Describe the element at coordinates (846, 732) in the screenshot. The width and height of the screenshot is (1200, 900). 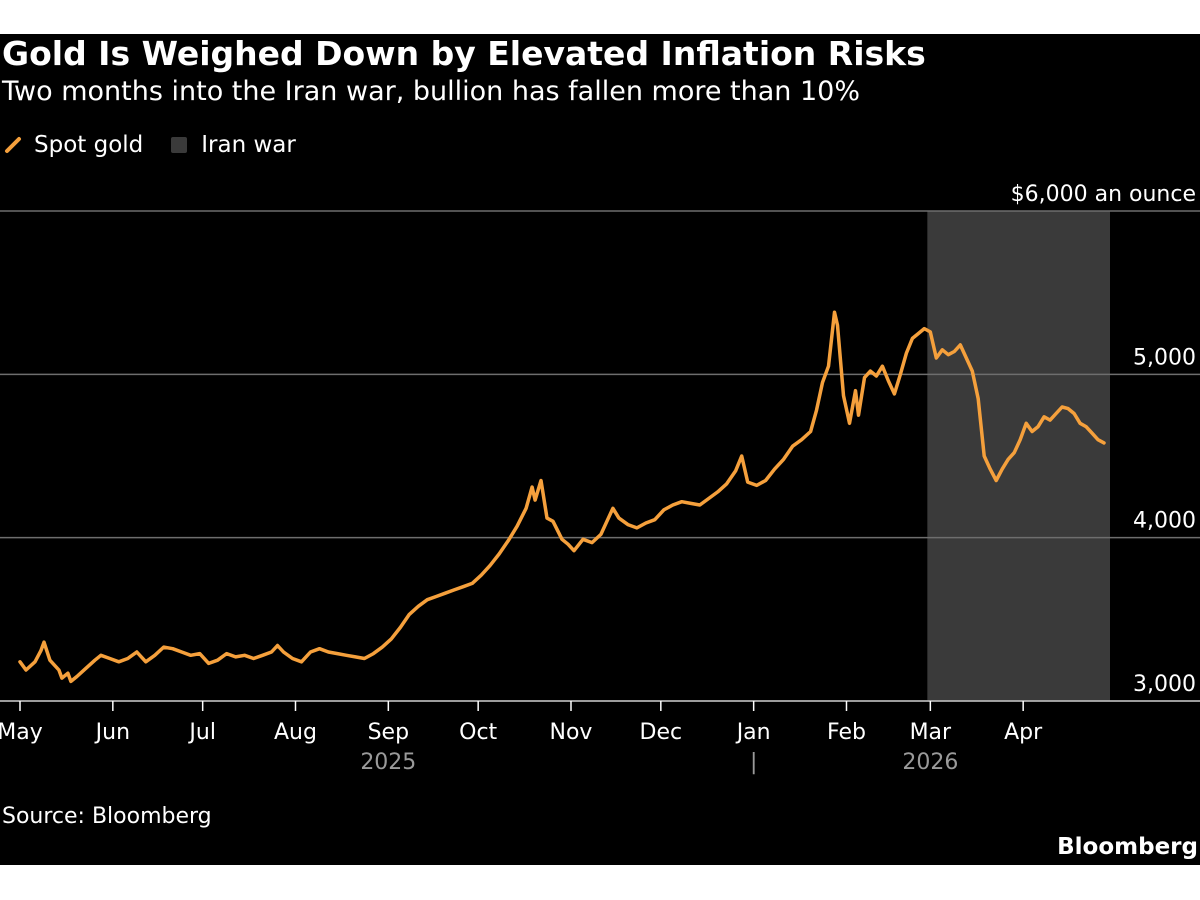
I see `x-tick-label: Feb` at that location.